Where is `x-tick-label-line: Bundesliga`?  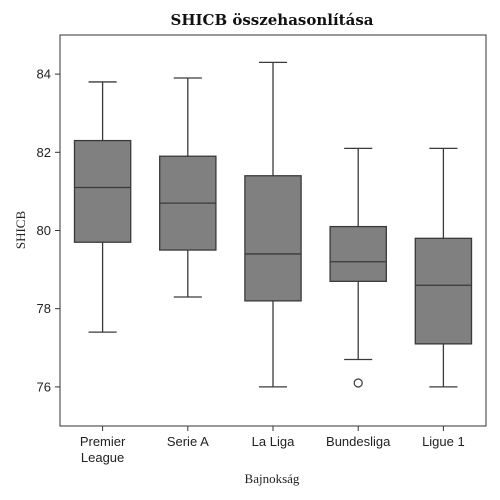
x-tick-label-line: Bundesliga is located at coordinates (358, 441).